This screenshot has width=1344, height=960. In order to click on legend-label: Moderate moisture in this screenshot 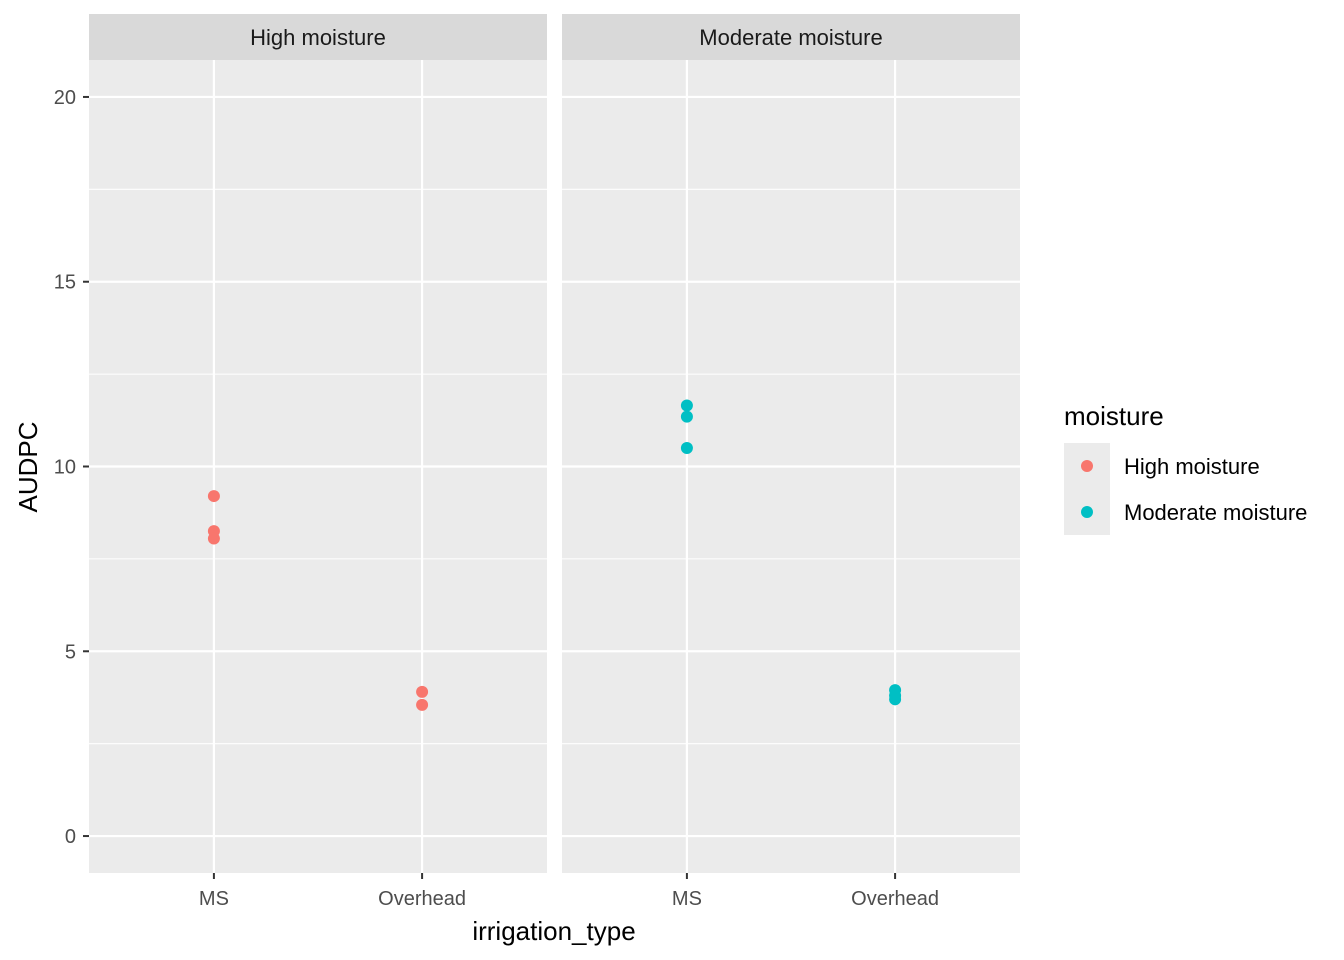, I will do `click(1215, 512)`.